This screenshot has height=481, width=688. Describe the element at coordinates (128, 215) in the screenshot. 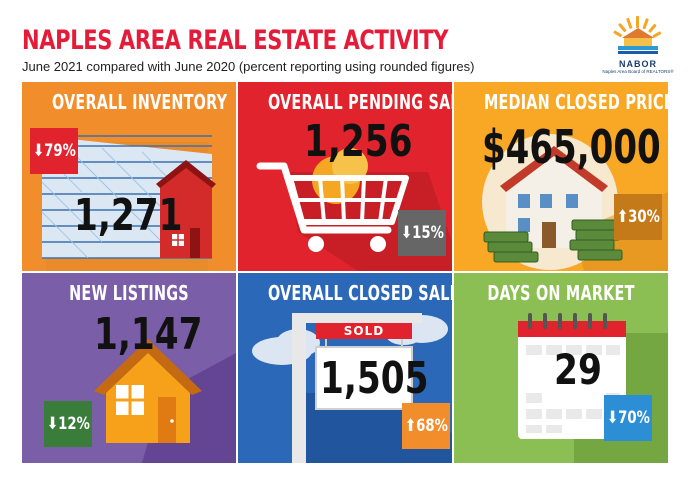

I see `inventory-value: 1,271` at that location.